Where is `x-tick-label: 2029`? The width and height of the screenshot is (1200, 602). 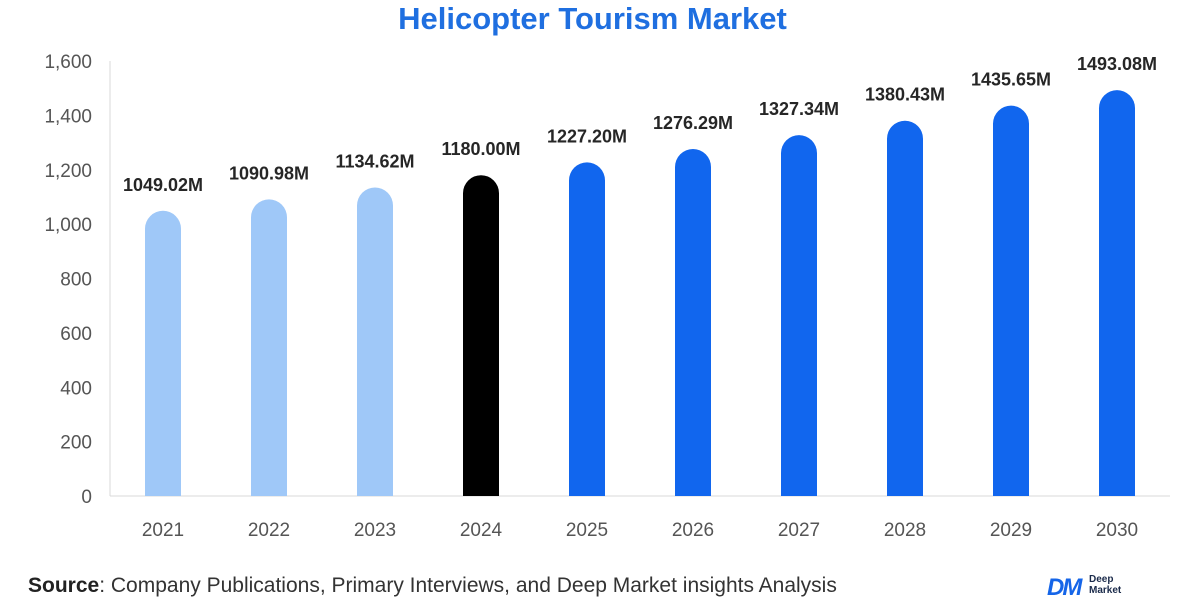
x-tick-label: 2029 is located at coordinates (1011, 530).